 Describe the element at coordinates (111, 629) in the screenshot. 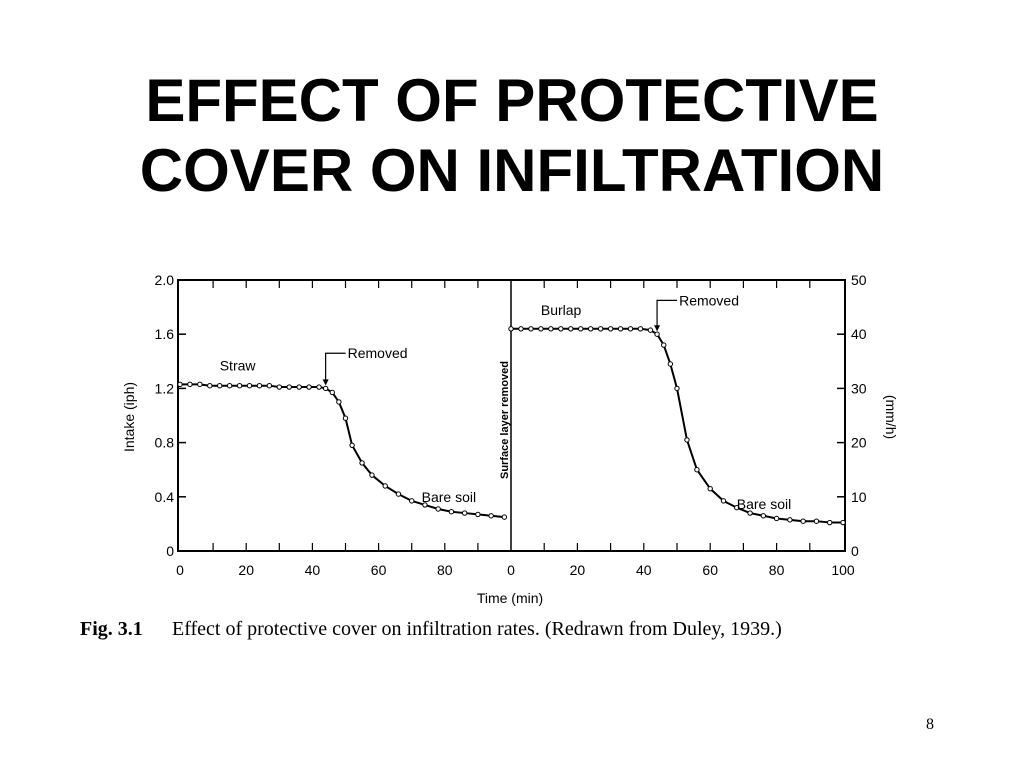

I see `figure-caption-label: Fig. 3.1` at that location.